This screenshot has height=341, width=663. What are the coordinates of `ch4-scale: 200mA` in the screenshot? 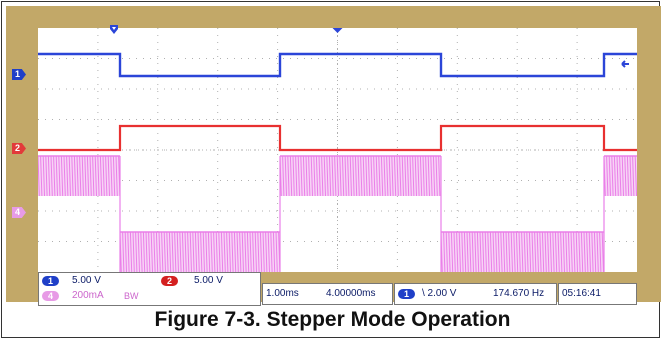 It's located at (88, 295).